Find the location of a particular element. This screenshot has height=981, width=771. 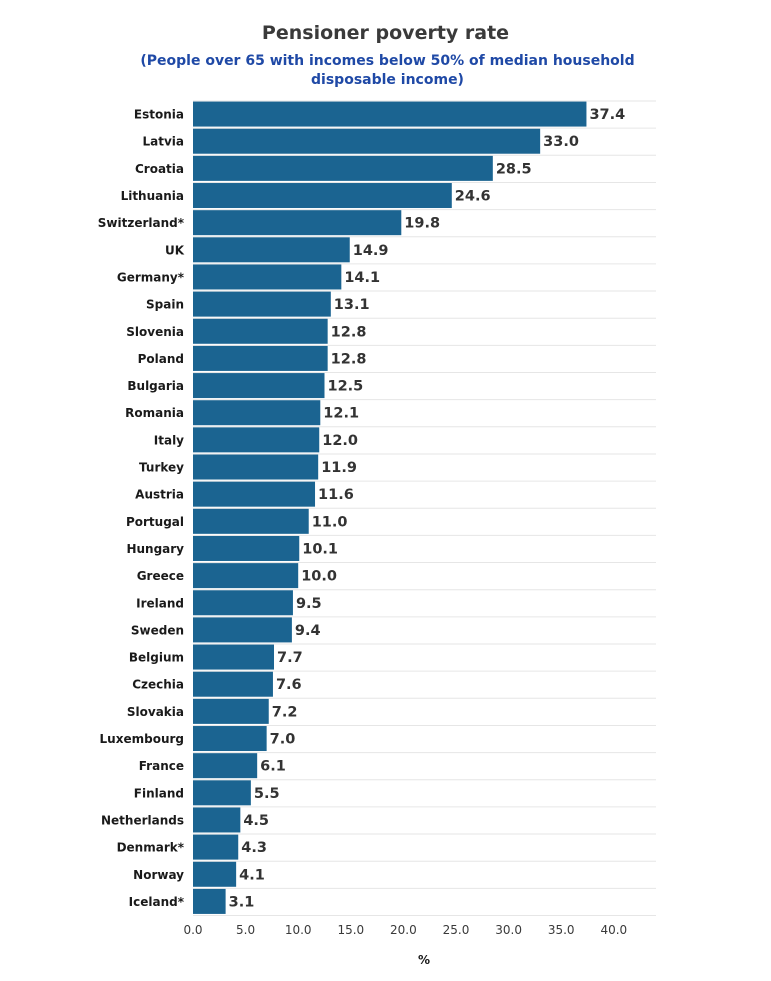

category-label: Sweden is located at coordinates (157, 630).